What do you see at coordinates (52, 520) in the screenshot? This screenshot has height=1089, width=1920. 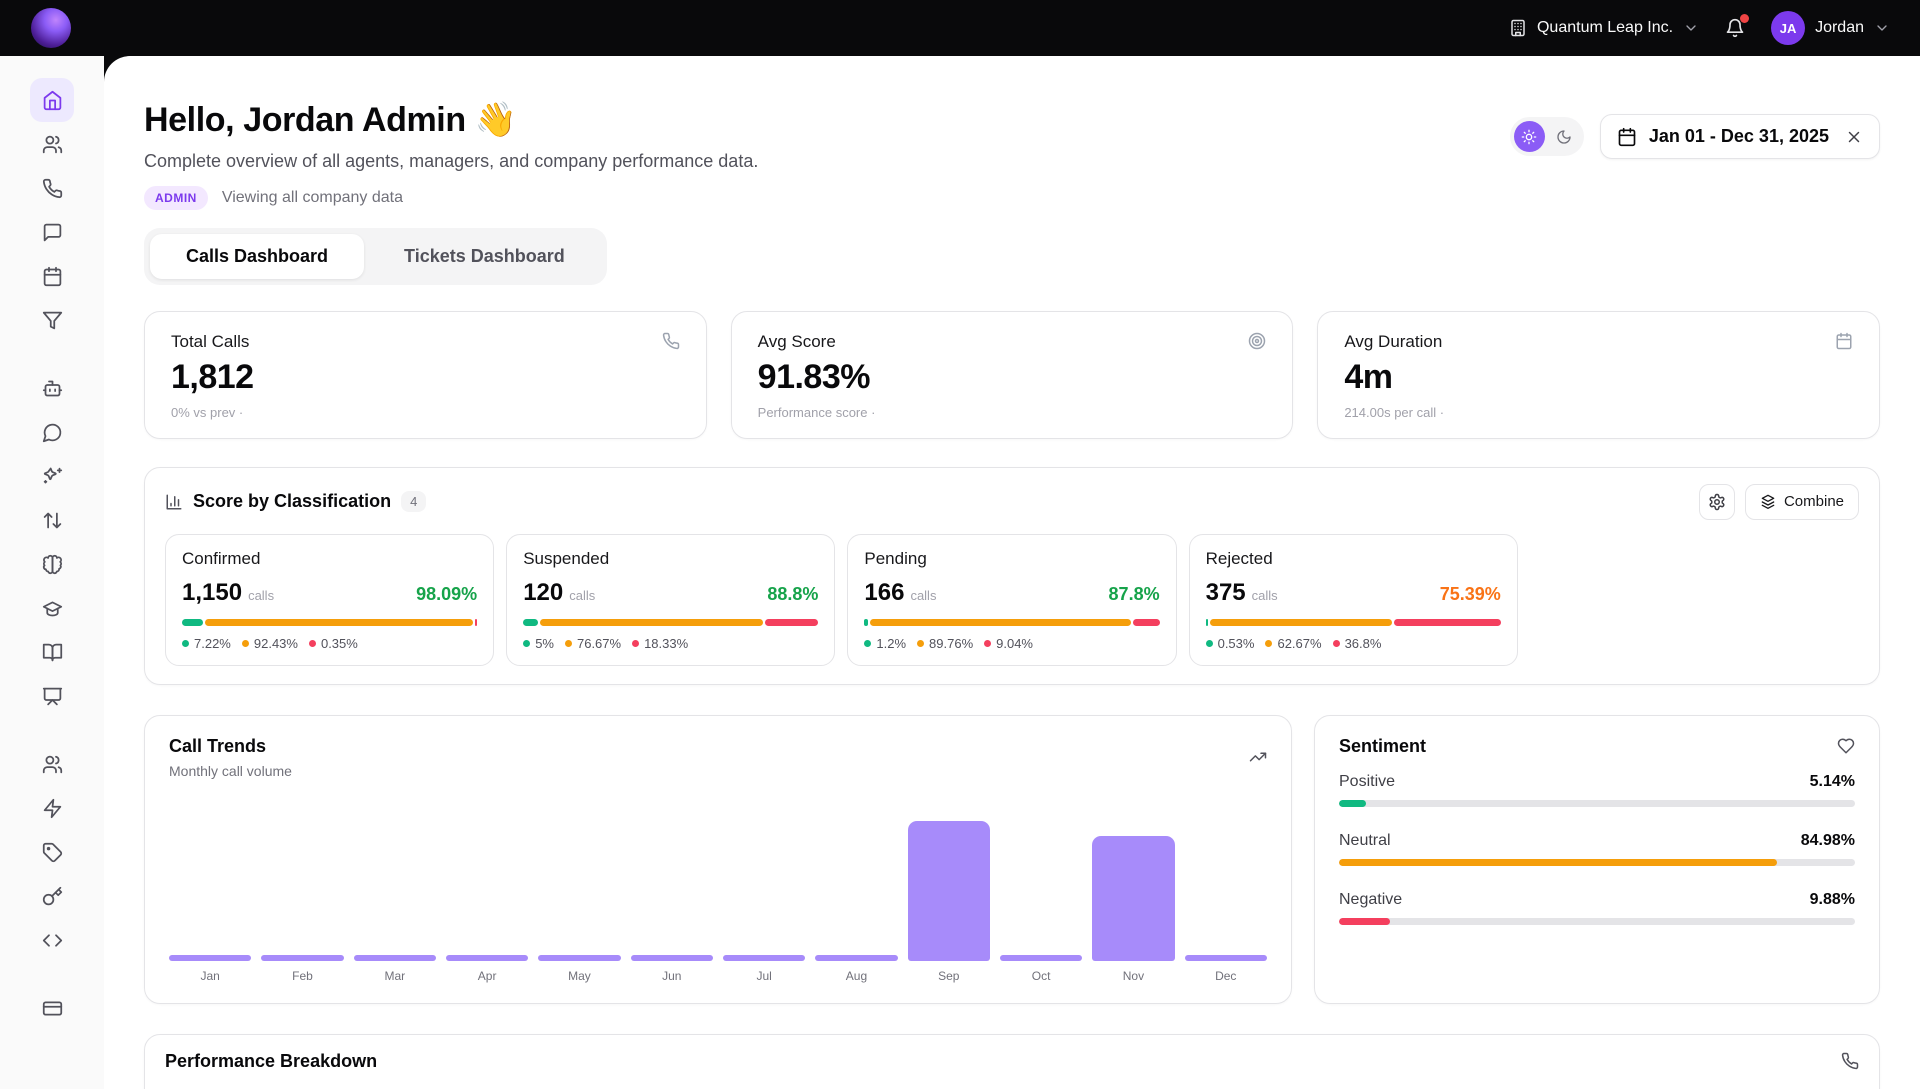 I see `sidebar-item-transfers` at bounding box center [52, 520].